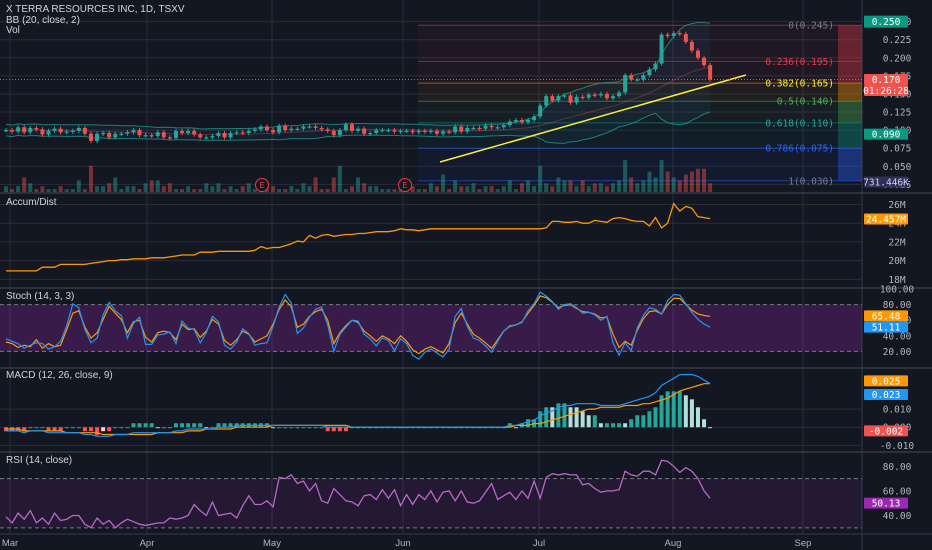 Image resolution: width=932 pixels, height=550 pixels. Describe the element at coordinates (431, 325) in the screenshot. I see `stoch-pane` at that location.